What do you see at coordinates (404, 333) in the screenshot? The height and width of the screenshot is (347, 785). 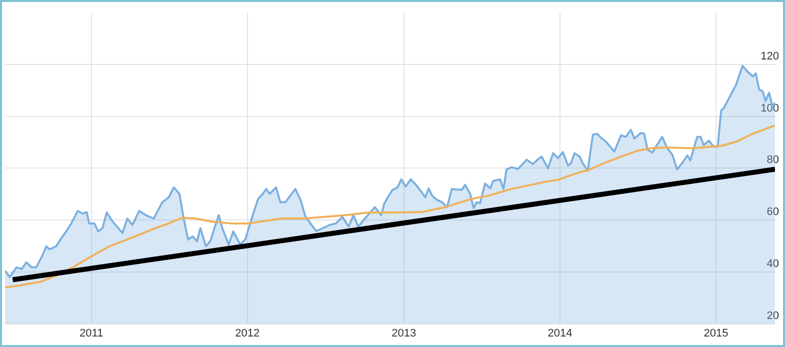 I see `x-tick-label: 2013` at bounding box center [404, 333].